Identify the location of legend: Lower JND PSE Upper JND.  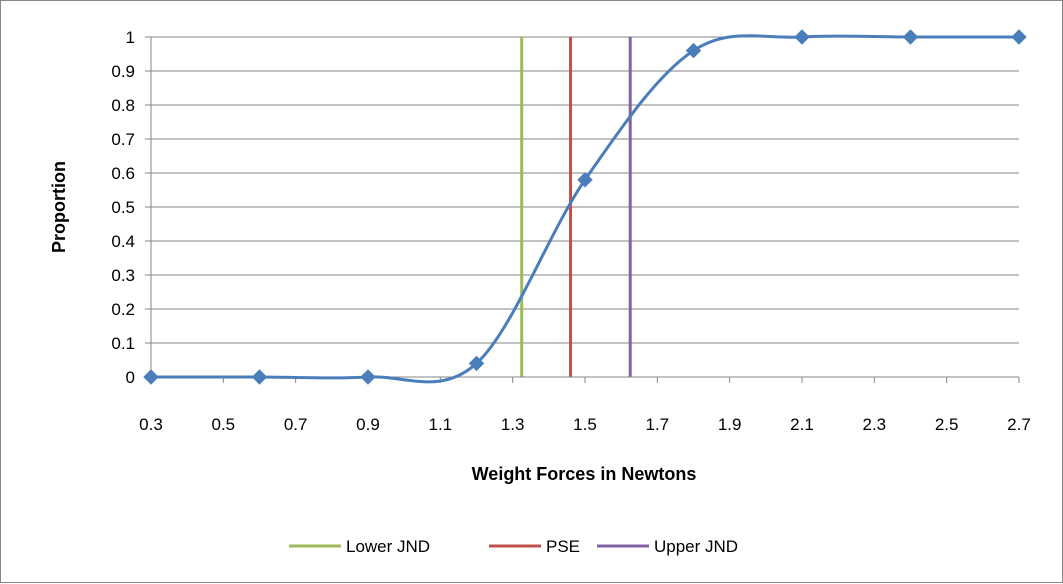
(513, 546).